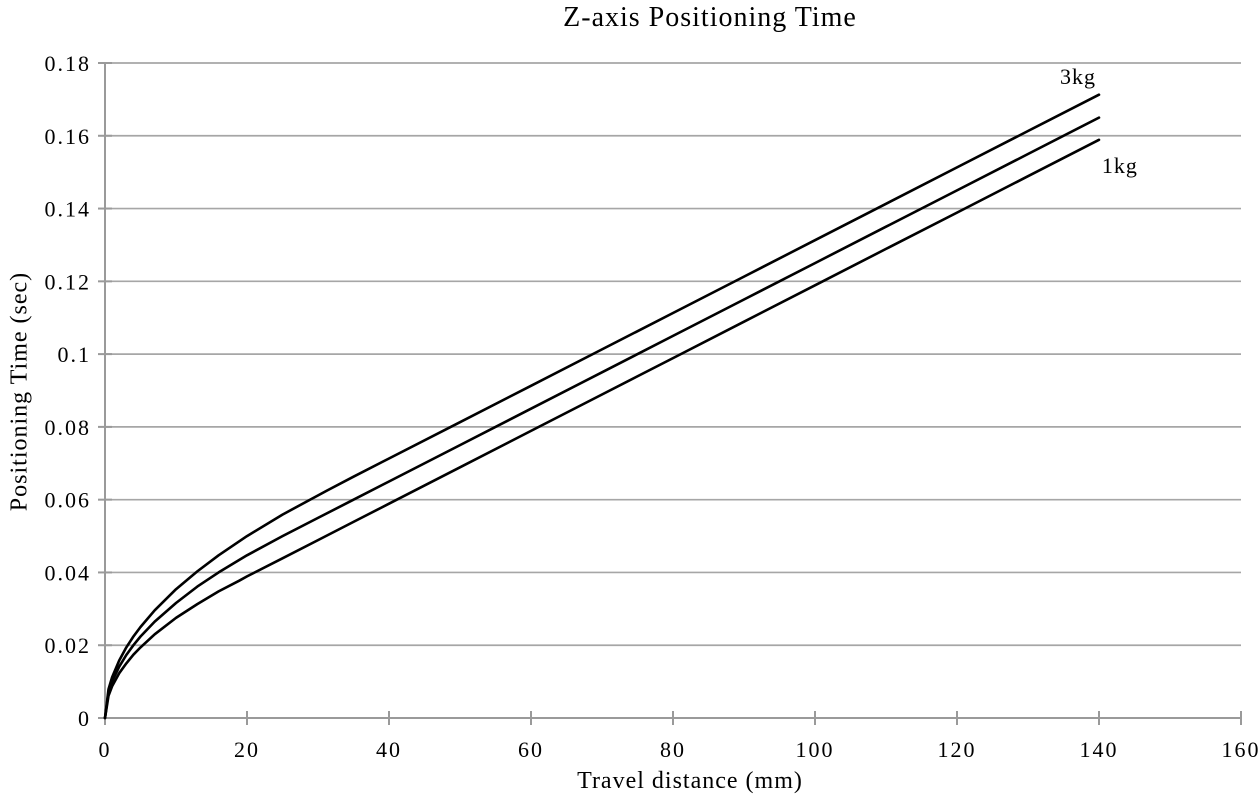 This screenshot has width=1260, height=804. I want to click on x-tick-label: 60, so click(531, 749).